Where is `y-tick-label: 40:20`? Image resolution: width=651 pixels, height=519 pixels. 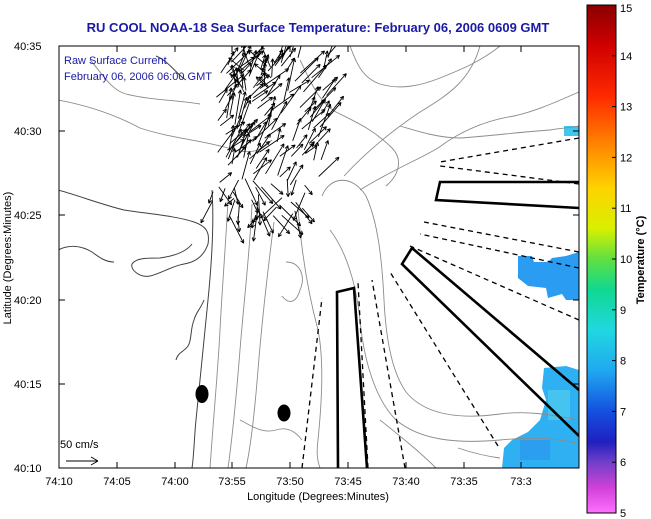
y-tick-label: 40:20 is located at coordinates (28, 301).